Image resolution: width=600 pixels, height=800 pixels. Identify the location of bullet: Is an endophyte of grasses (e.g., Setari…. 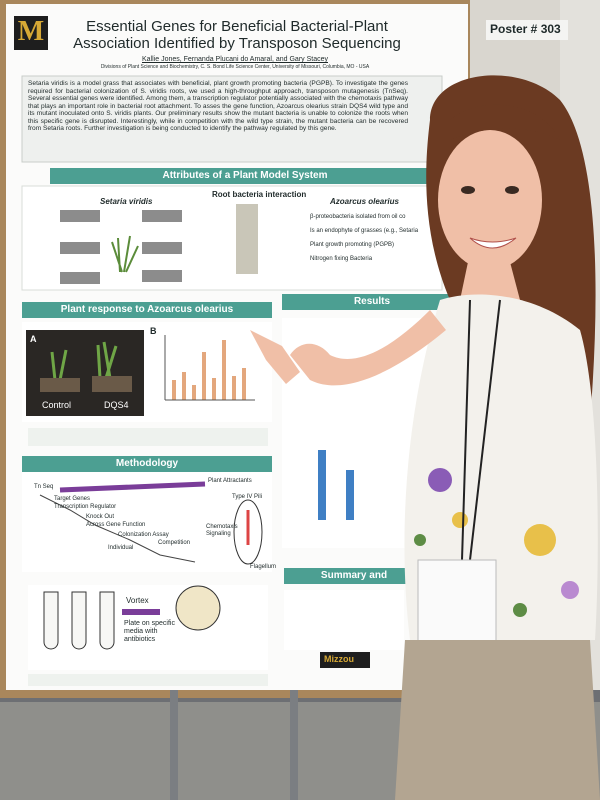
(364, 231).